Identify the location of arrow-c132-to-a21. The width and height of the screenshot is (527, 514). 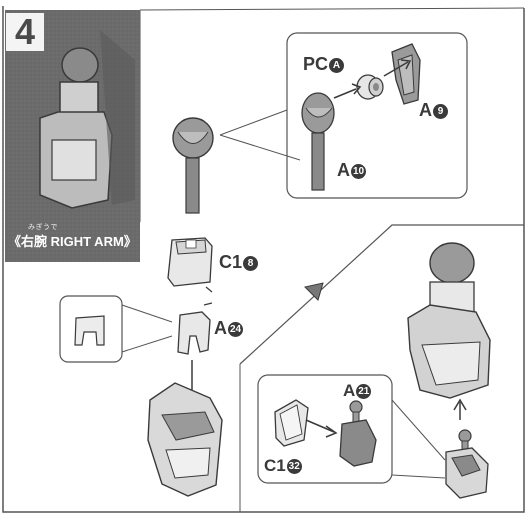
(320, 426).